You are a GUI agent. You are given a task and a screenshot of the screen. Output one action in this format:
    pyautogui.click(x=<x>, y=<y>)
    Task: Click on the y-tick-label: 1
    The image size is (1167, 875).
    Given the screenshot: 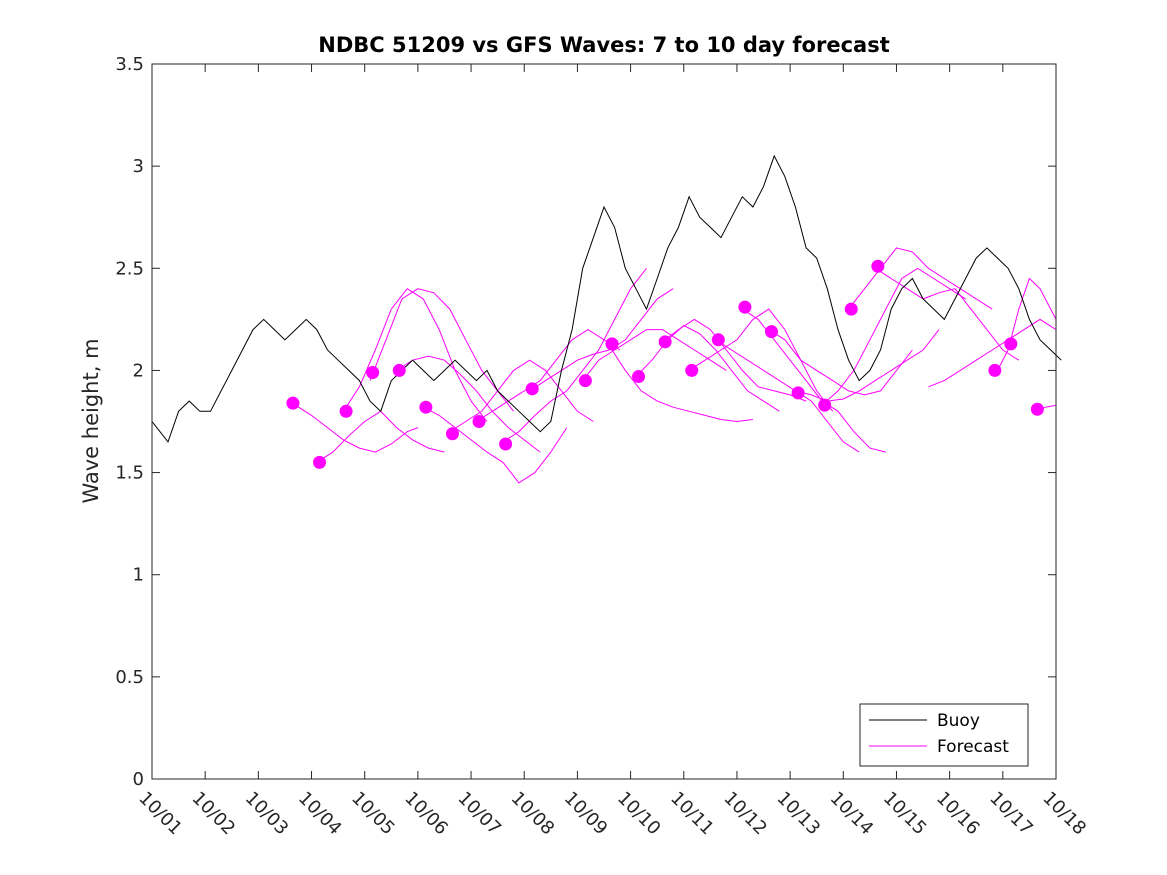 What is the action you would take?
    pyautogui.click(x=138, y=575)
    